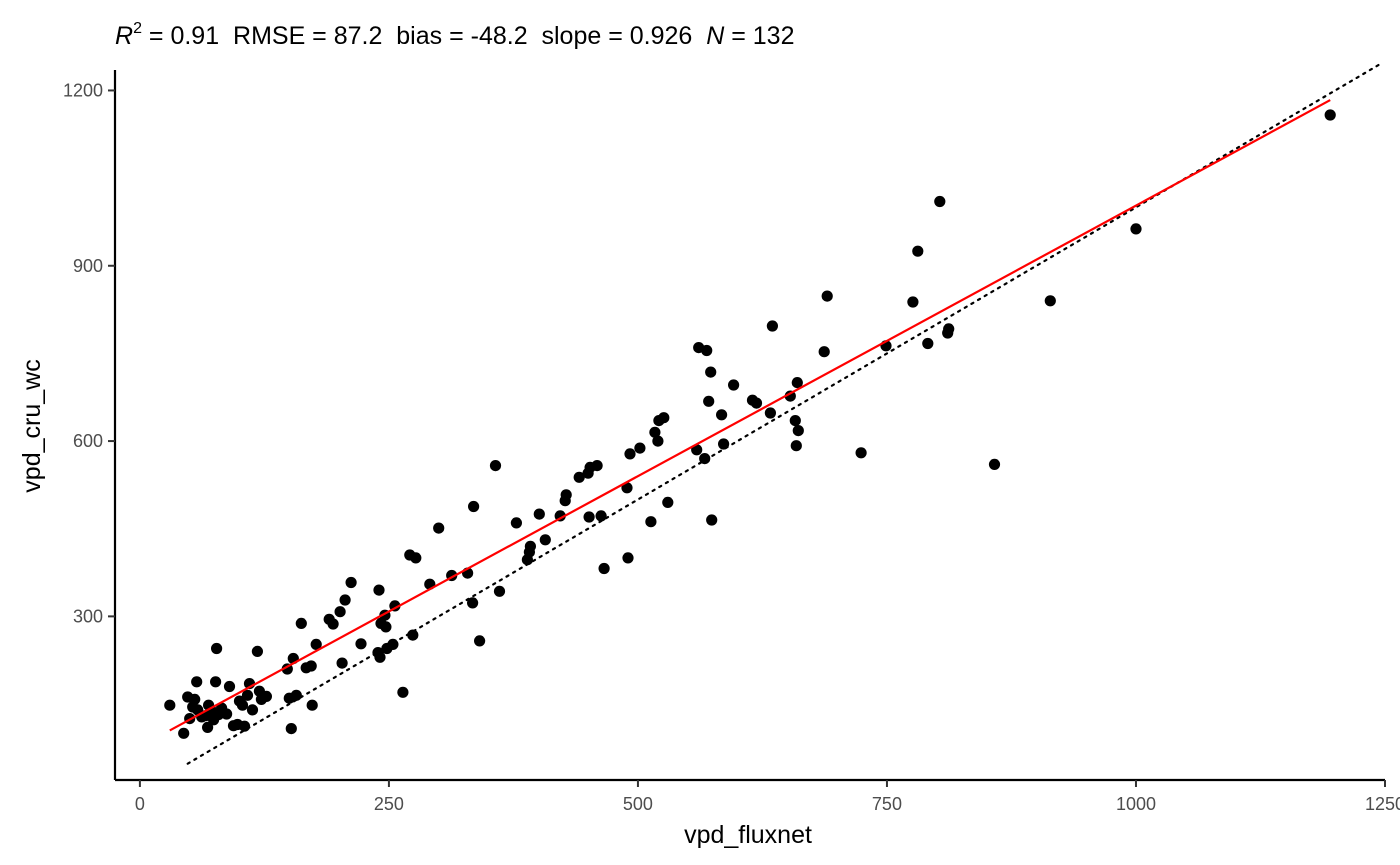 Image resolution: width=1400 pixels, height=865 pixels. What do you see at coordinates (140, 804) in the screenshot?
I see `x-tick-label: 0` at bounding box center [140, 804].